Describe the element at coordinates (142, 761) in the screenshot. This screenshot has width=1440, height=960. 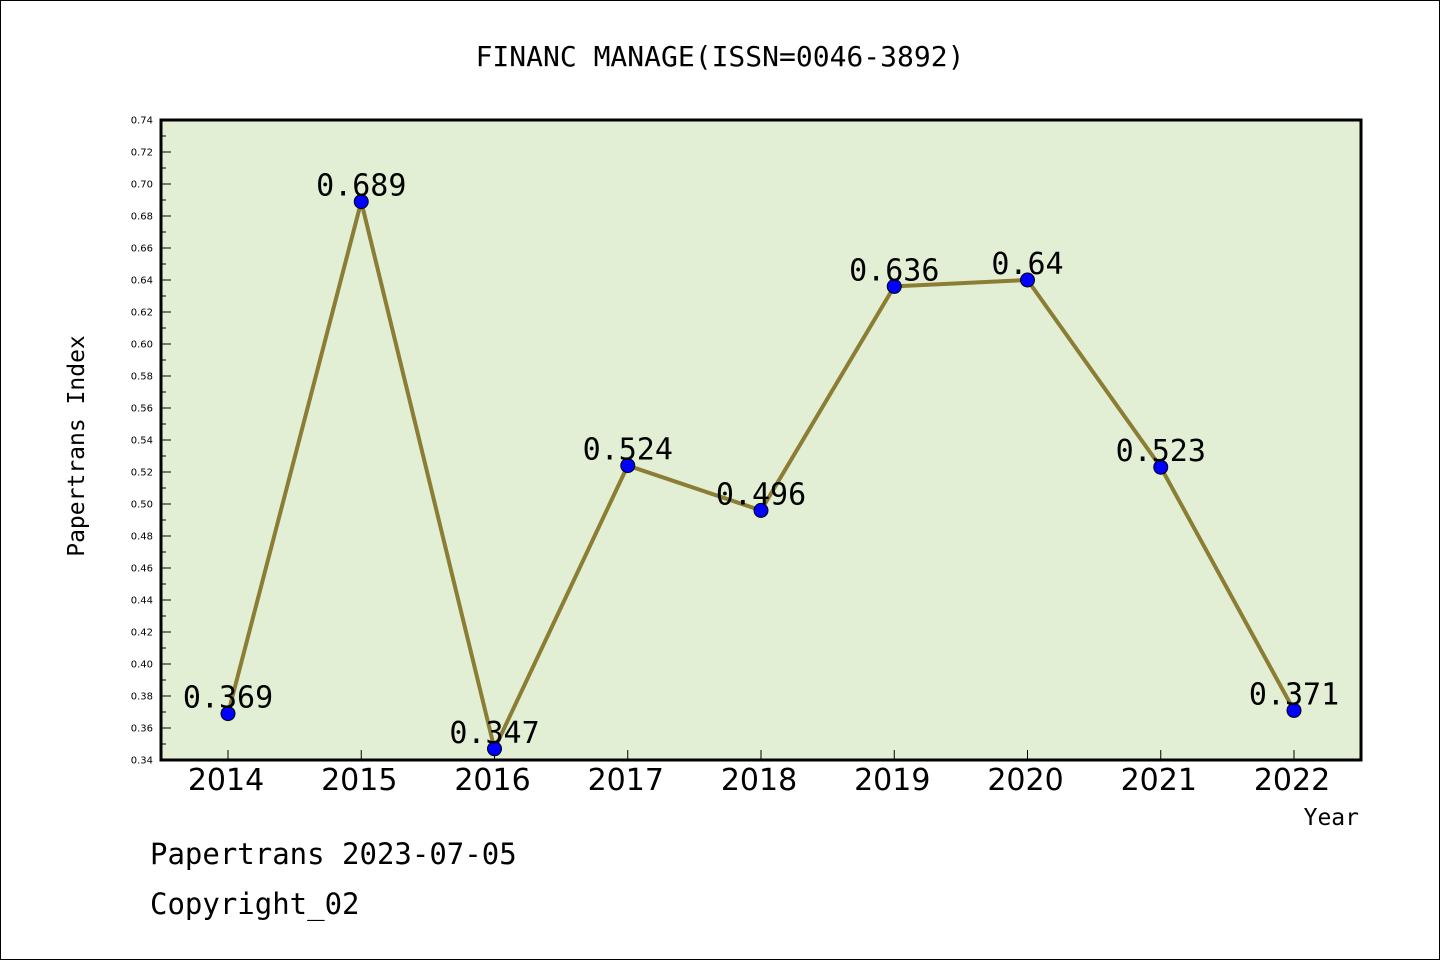
I see `y-tick-label: 0.34` at that location.